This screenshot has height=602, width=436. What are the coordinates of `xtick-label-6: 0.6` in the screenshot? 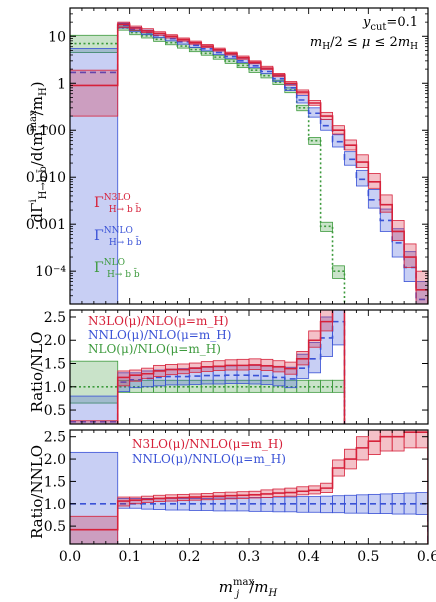 It's located at (426, 557).